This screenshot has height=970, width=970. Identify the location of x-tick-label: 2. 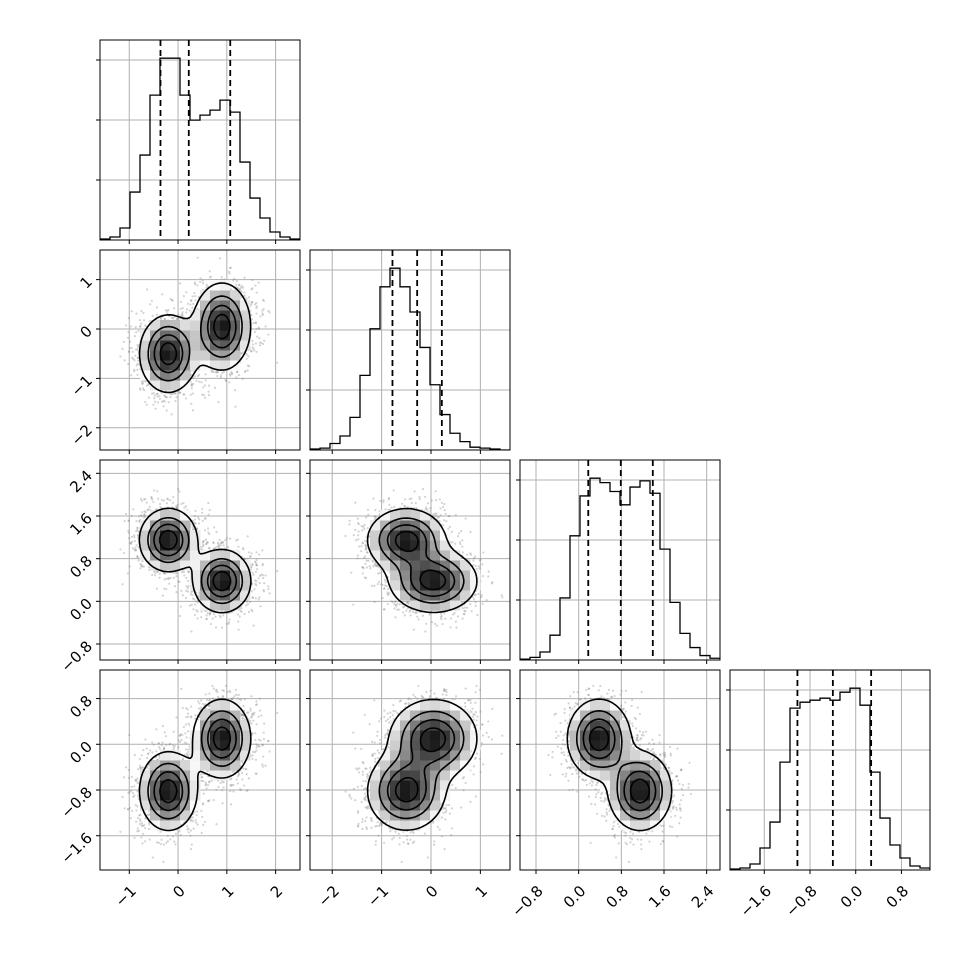
(276, 891).